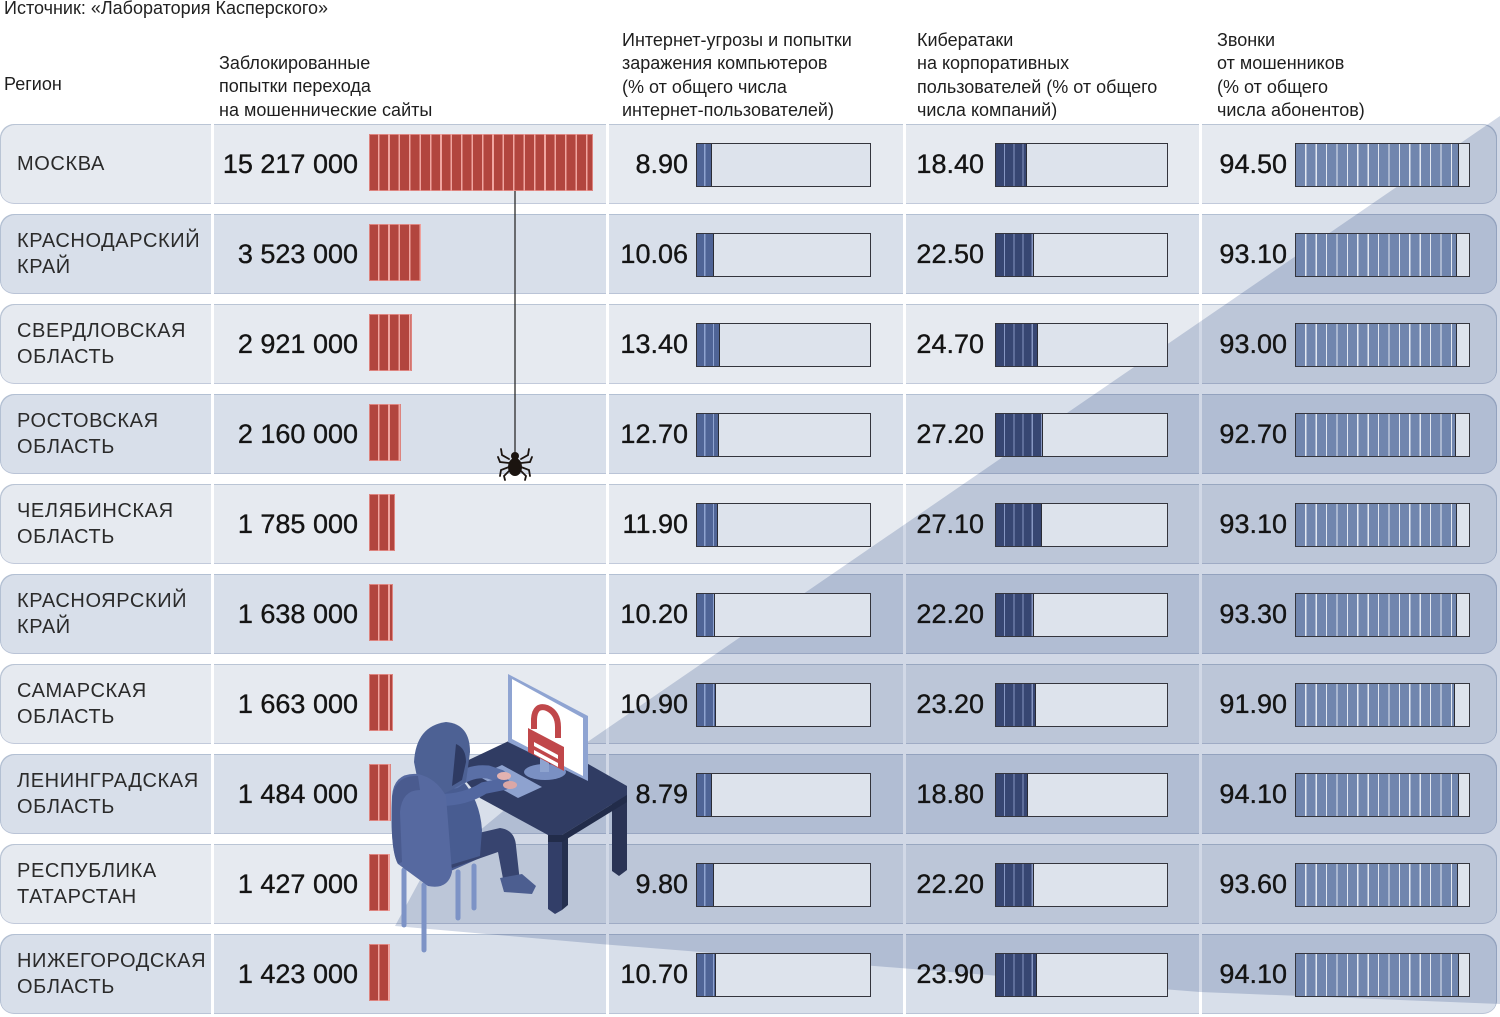 The image size is (1500, 1017). Describe the element at coordinates (297, 793) in the screenshot. I see `blocked-value-label: 1 484 000` at that location.